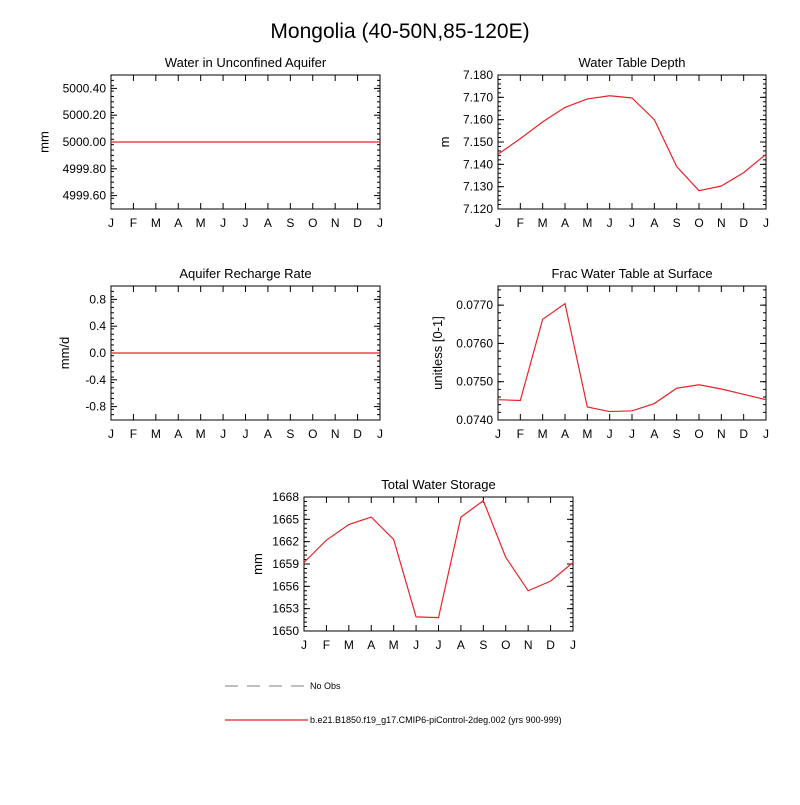 This screenshot has width=800, height=805. What do you see at coordinates (64, 353) in the screenshot?
I see `y-axis-label: mm/d` at bounding box center [64, 353].